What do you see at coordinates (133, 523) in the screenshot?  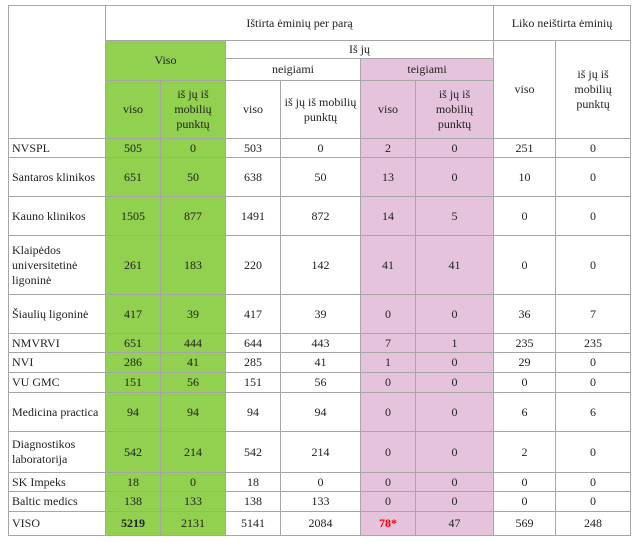 I see `cell: 5219` at bounding box center [133, 523].